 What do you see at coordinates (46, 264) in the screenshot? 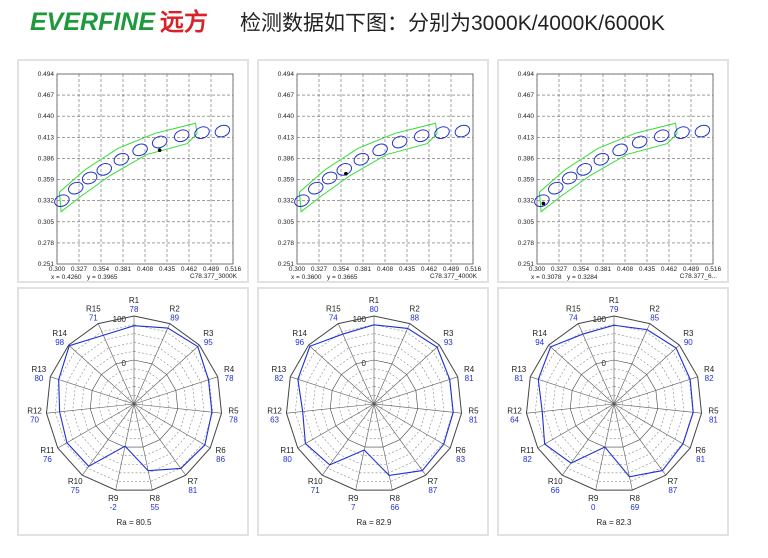
I see `y-tick-label: 0.251` at bounding box center [46, 264].